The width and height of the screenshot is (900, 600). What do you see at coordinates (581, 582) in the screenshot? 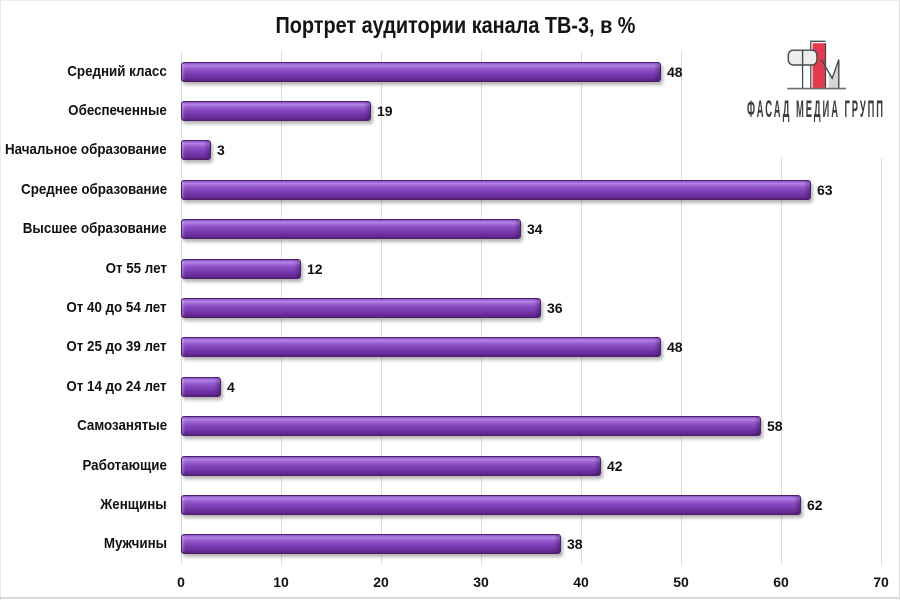
I see `x-tick-label: 40` at bounding box center [581, 582].